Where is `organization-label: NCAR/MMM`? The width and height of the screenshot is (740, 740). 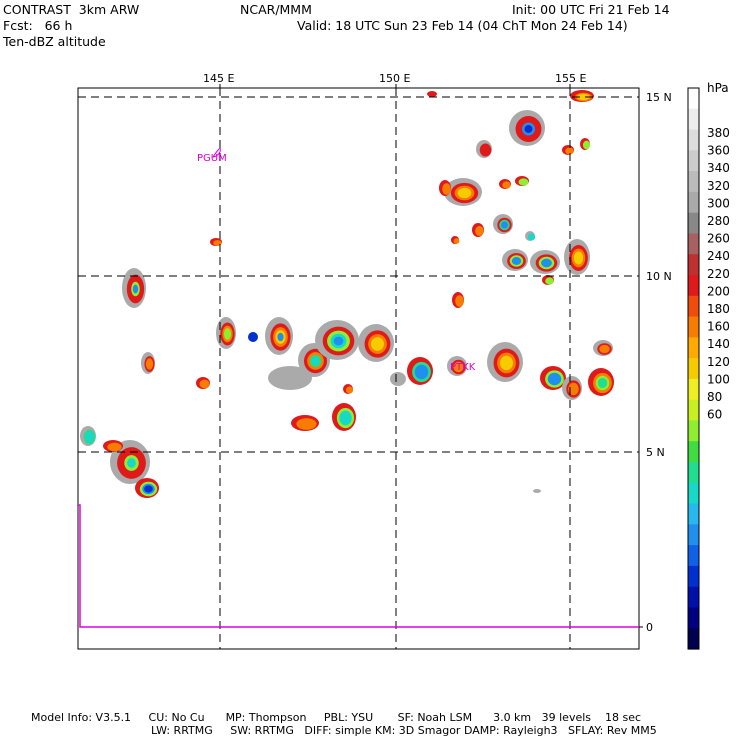 organization-label: NCAR/MMM is located at coordinates (276, 9).